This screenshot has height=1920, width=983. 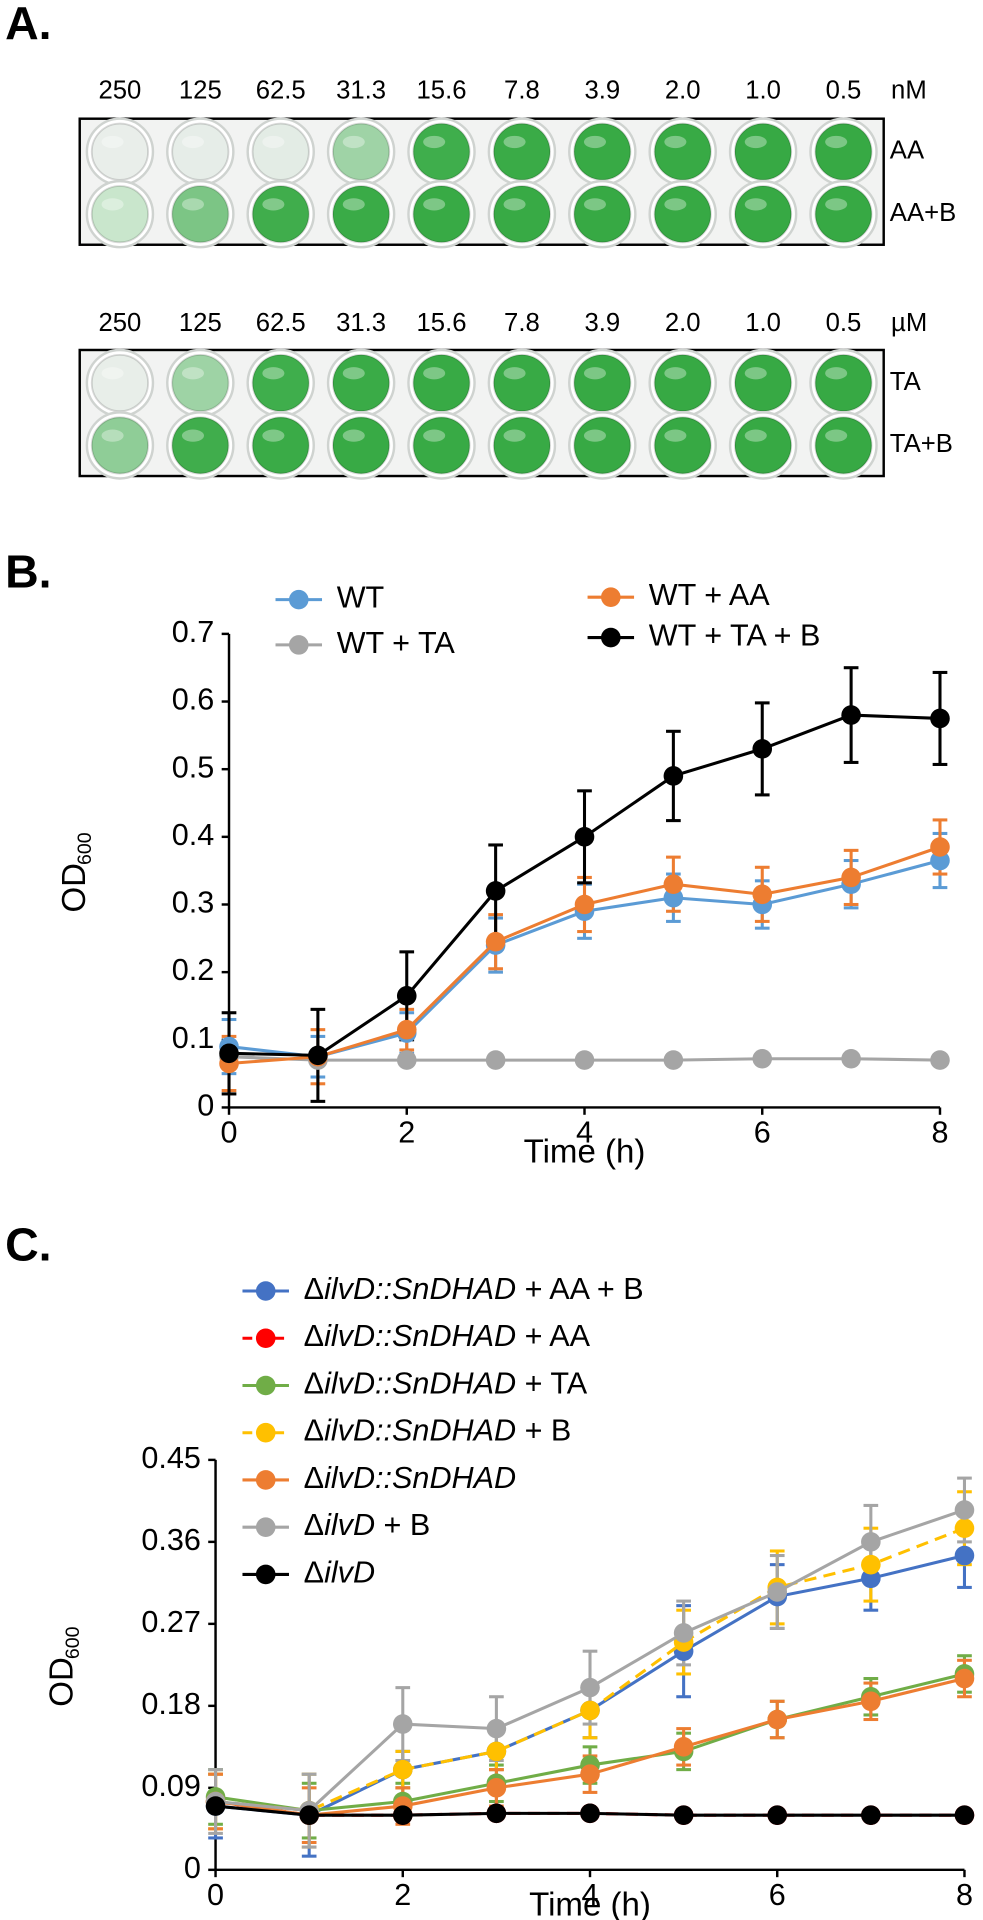 What do you see at coordinates (339, 1573) in the screenshot?
I see `legend-label: ΔilvD` at bounding box center [339, 1573].